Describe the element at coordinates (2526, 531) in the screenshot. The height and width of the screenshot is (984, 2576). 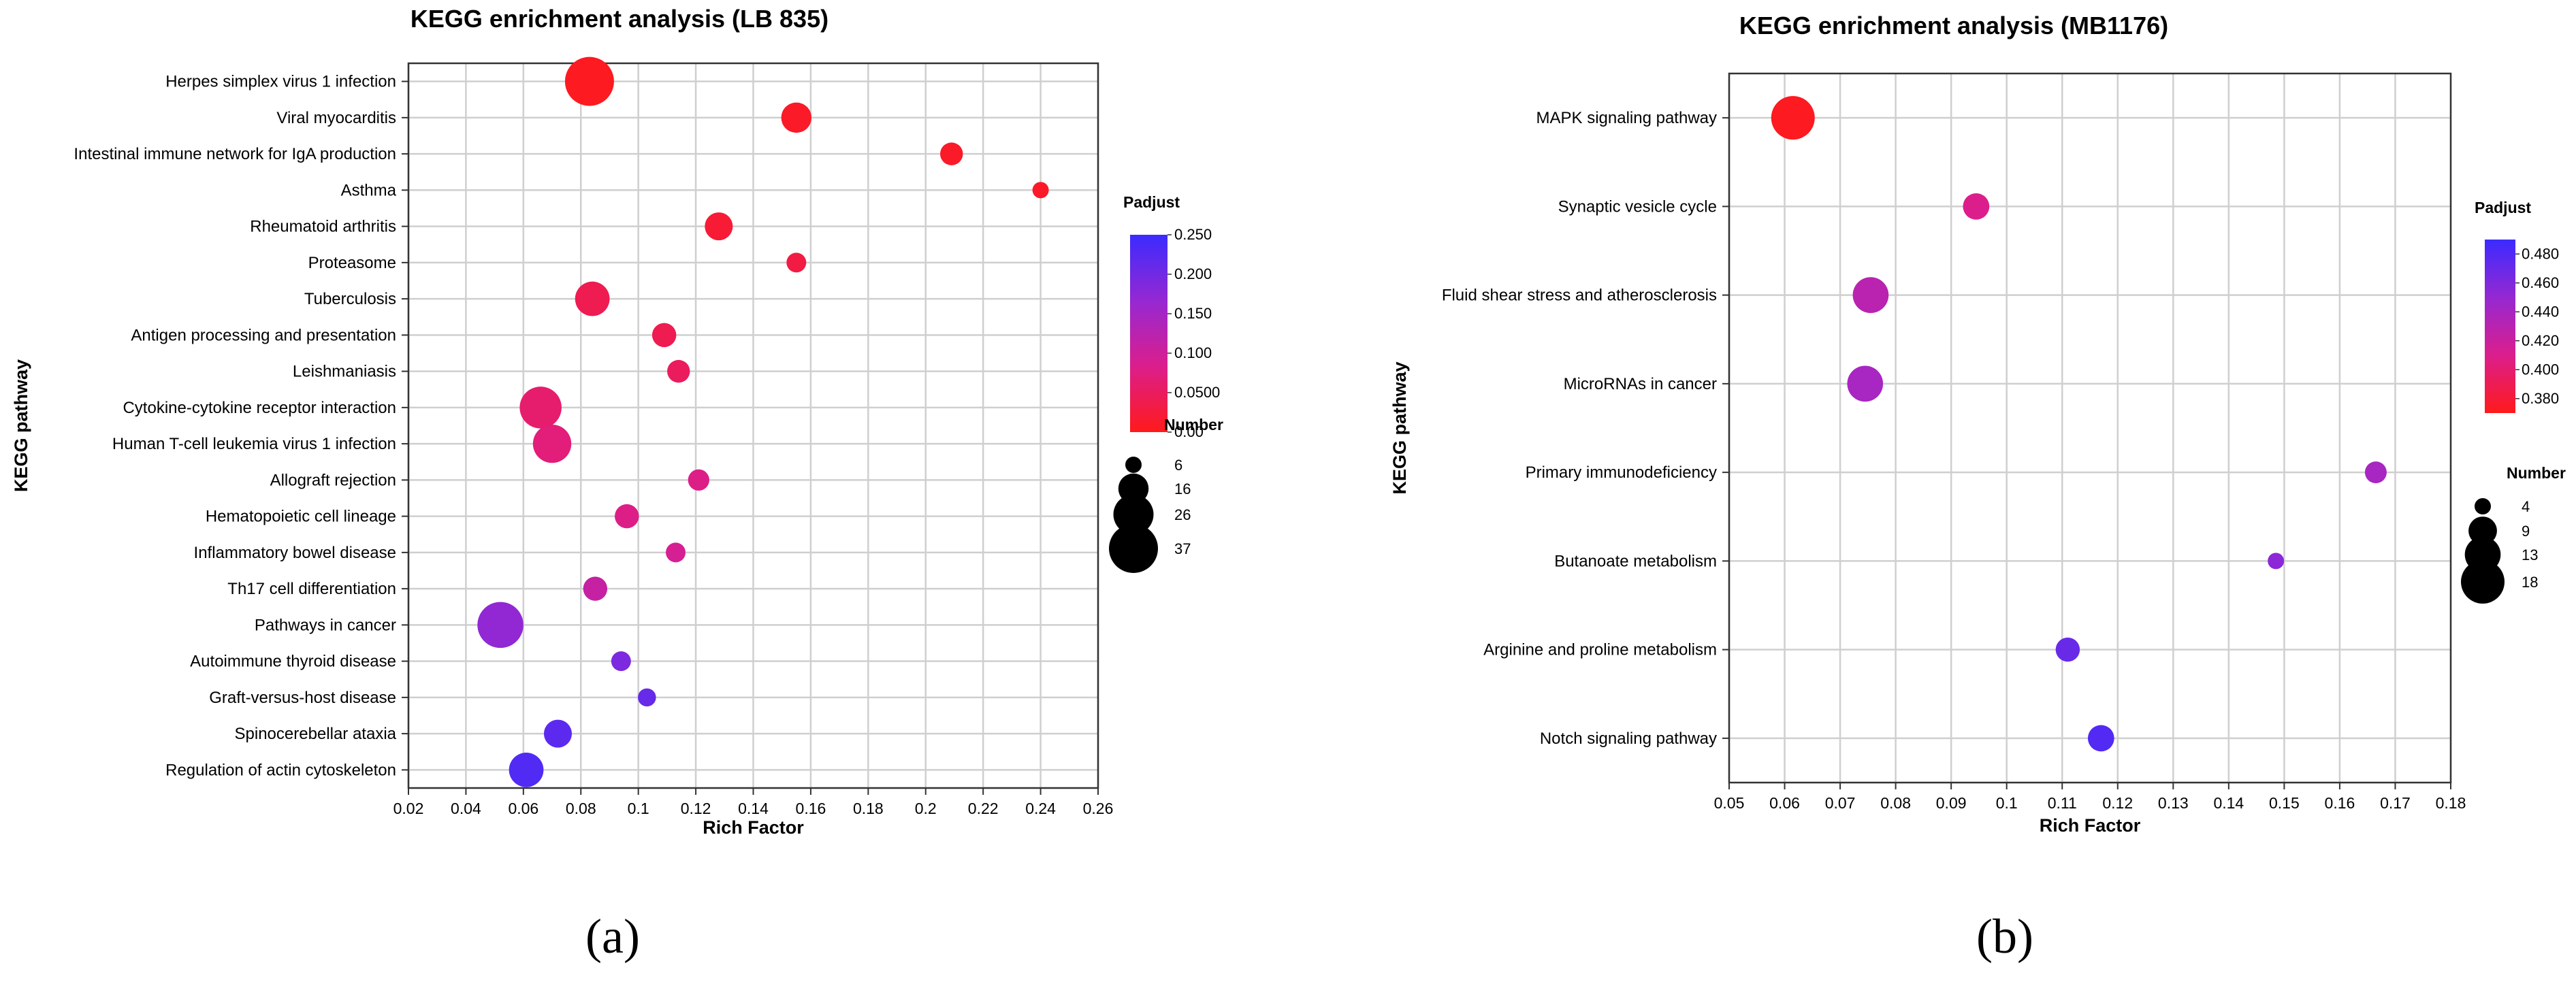
I see `size-legend-label: 9` at that location.